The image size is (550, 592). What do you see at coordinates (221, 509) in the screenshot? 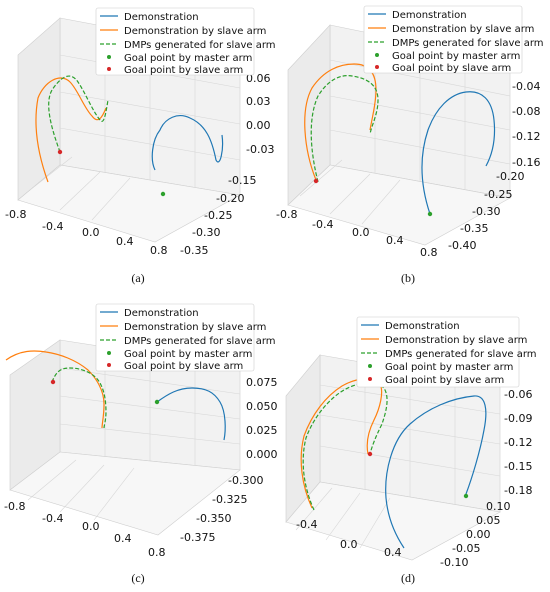
I see `y-axis-ticks: -0.300 -0.325 -0.350 -0.375` at bounding box center [221, 509].